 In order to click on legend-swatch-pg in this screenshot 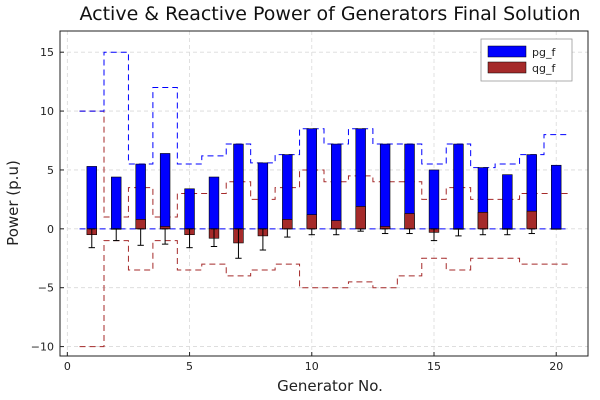, I will do `click(507, 51)`.